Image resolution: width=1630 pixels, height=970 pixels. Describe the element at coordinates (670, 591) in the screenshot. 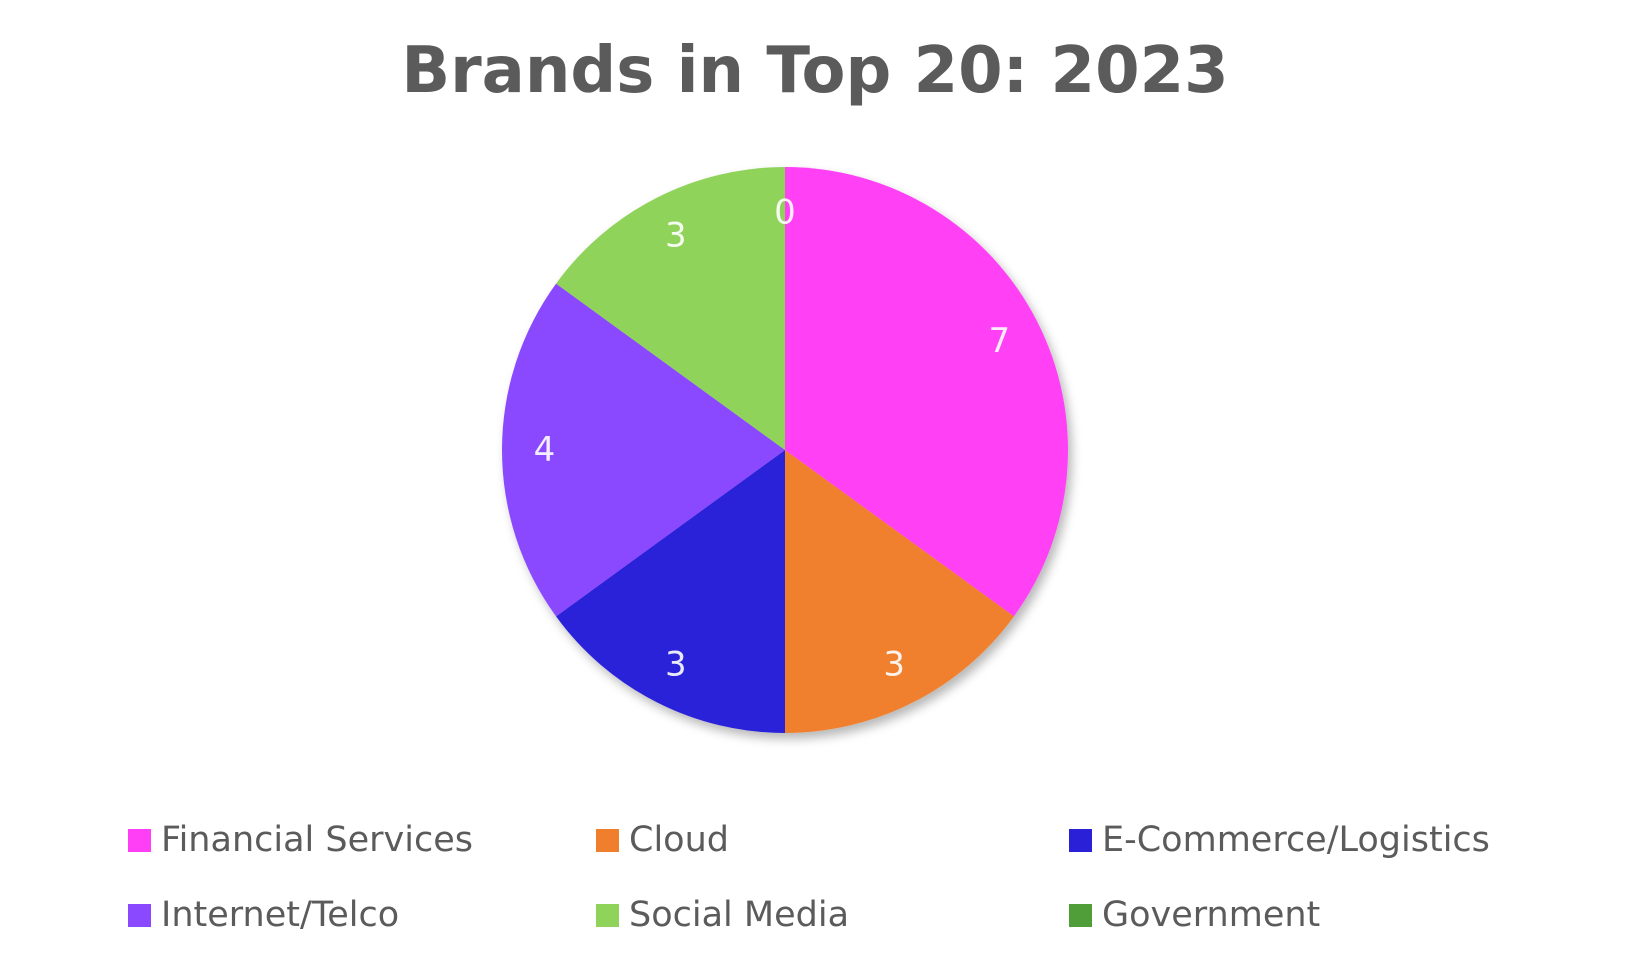

I see `pie-slice-e-commerce-logistics` at that location.